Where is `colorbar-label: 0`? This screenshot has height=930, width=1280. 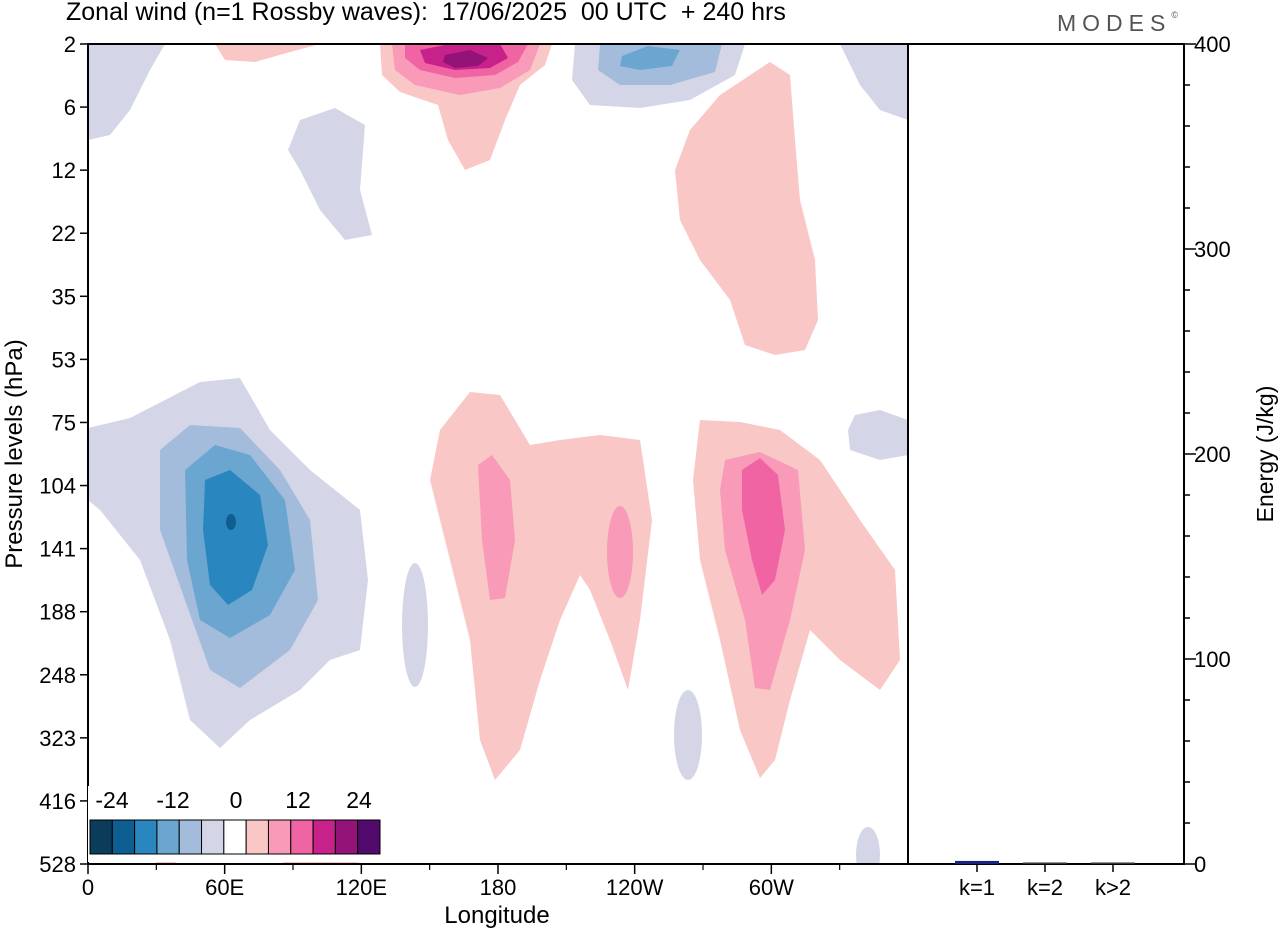 colorbar-label: 0 is located at coordinates (236, 800).